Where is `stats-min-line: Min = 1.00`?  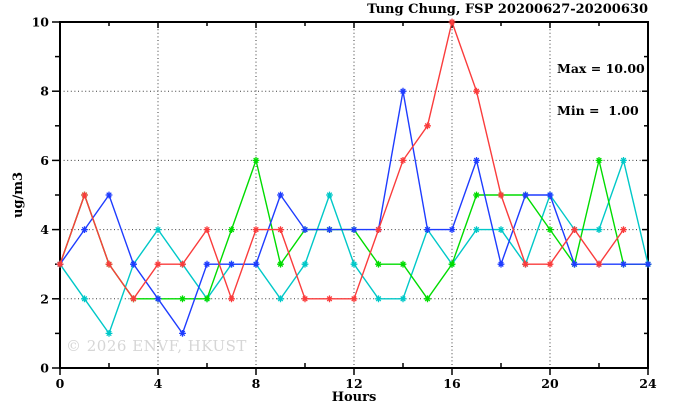
stats-min-line: Min = 1.00 is located at coordinates (598, 110).